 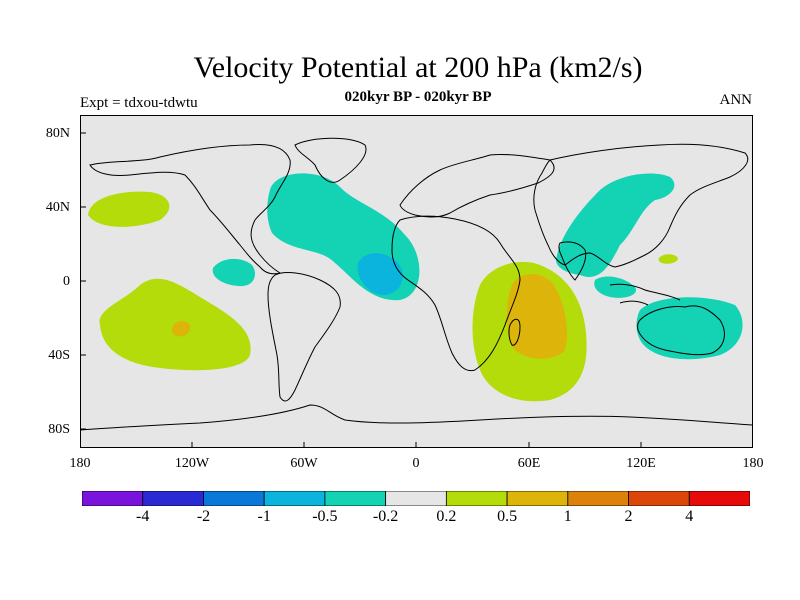 I want to click on coast-europe, so click(x=477, y=186).